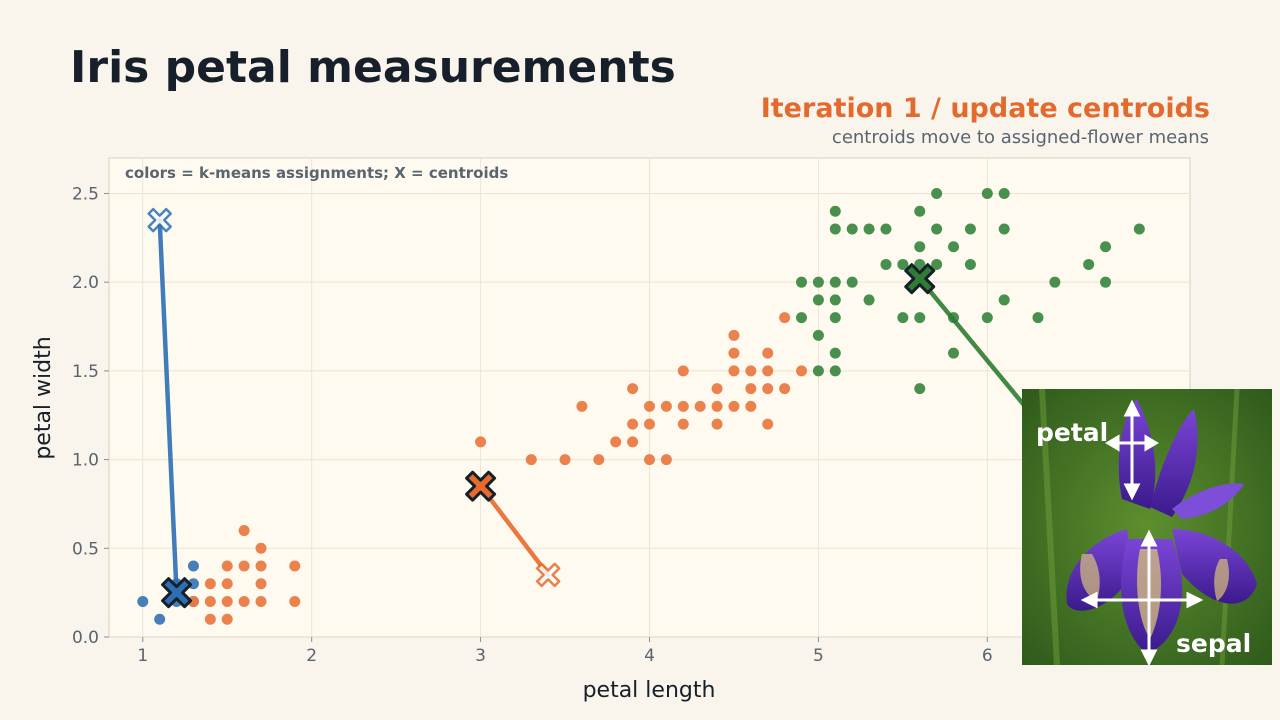 This screenshot has height=720, width=1280. I want to click on page-title: Iris petal measurements, so click(373, 67).